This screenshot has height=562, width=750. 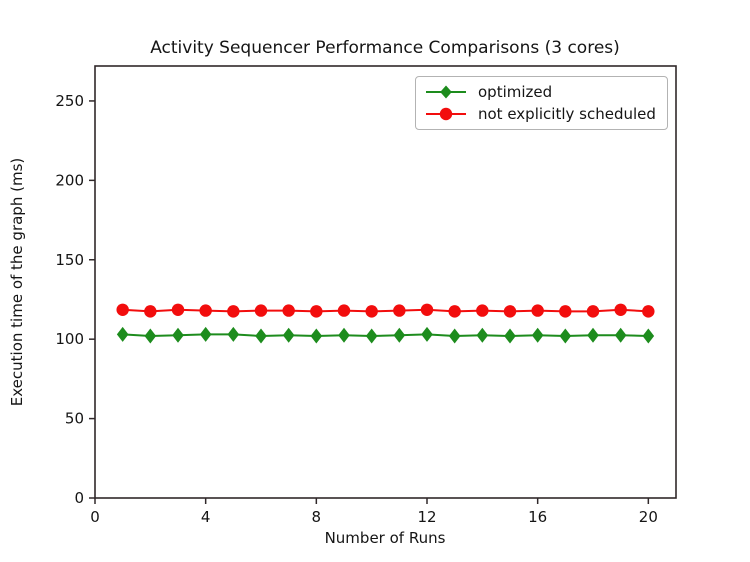 I want to click on legend-label-optimized: optimized, so click(x=515, y=92).